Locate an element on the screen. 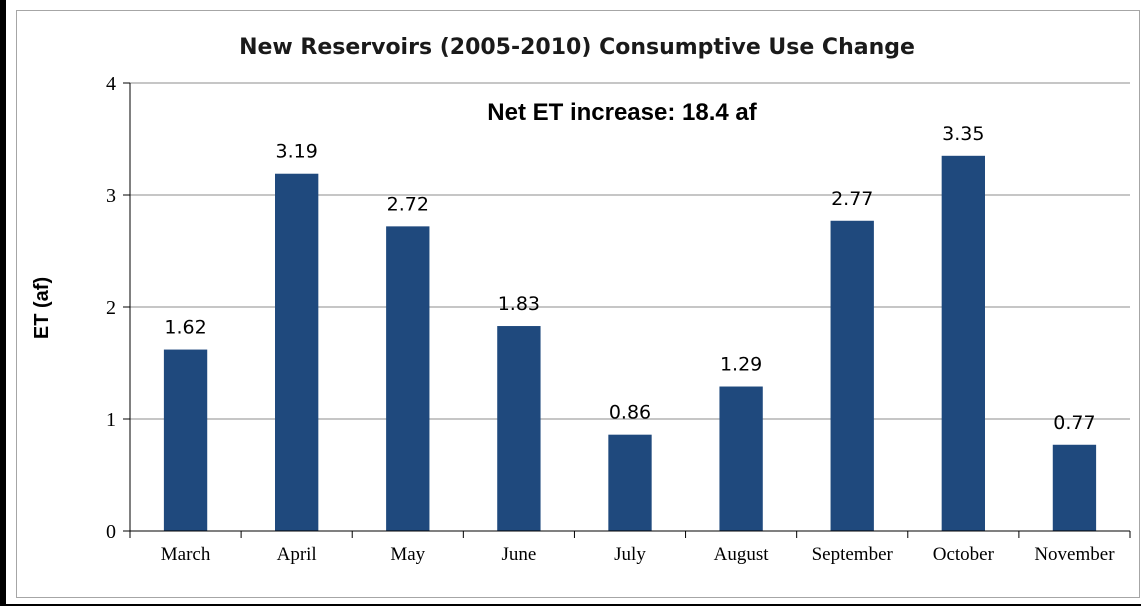 This screenshot has height=606, width=1141. bar-november is located at coordinates (1074, 487).